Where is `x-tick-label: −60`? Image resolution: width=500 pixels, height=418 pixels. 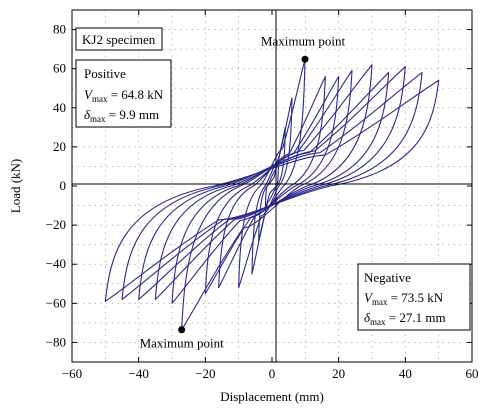 x-tick-label: −60 is located at coordinates (72, 373).